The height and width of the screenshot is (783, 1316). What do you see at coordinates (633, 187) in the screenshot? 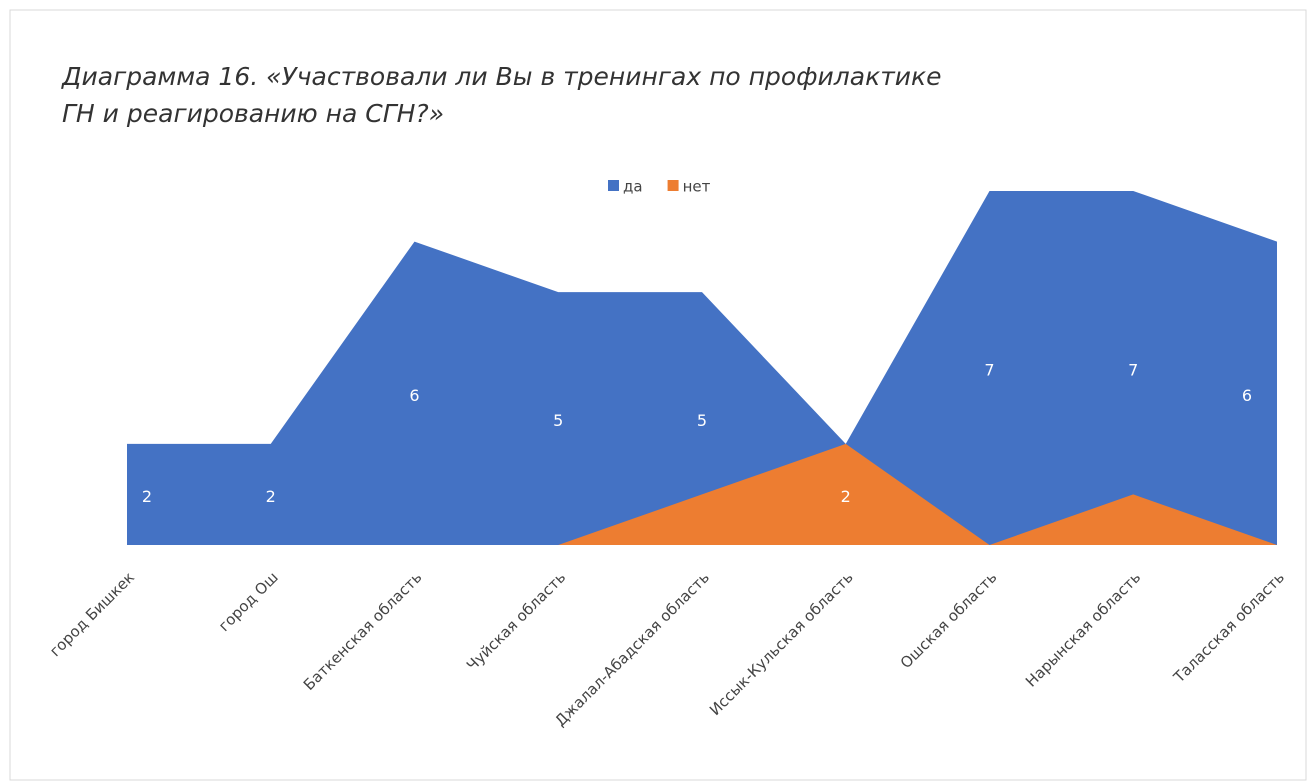
I see `legend-label: да` at bounding box center [633, 187].